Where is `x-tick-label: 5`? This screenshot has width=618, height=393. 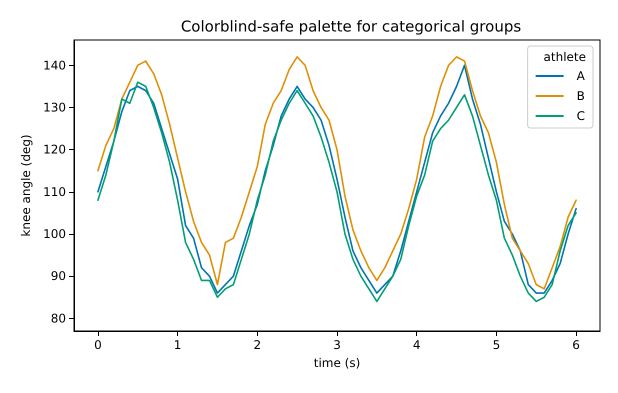 x-tick-label: 5 is located at coordinates (496, 345).